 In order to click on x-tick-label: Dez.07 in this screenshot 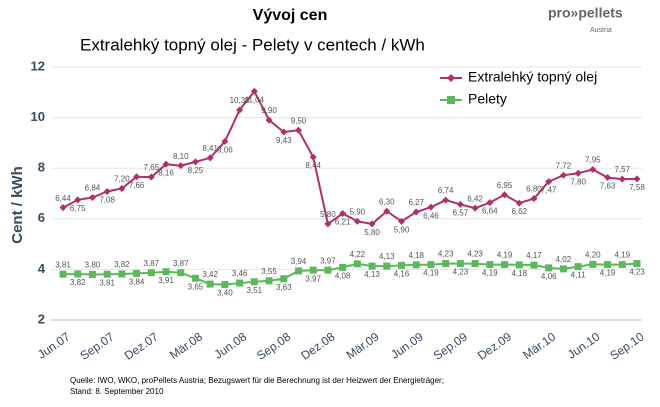, I will do `click(141, 345)`.